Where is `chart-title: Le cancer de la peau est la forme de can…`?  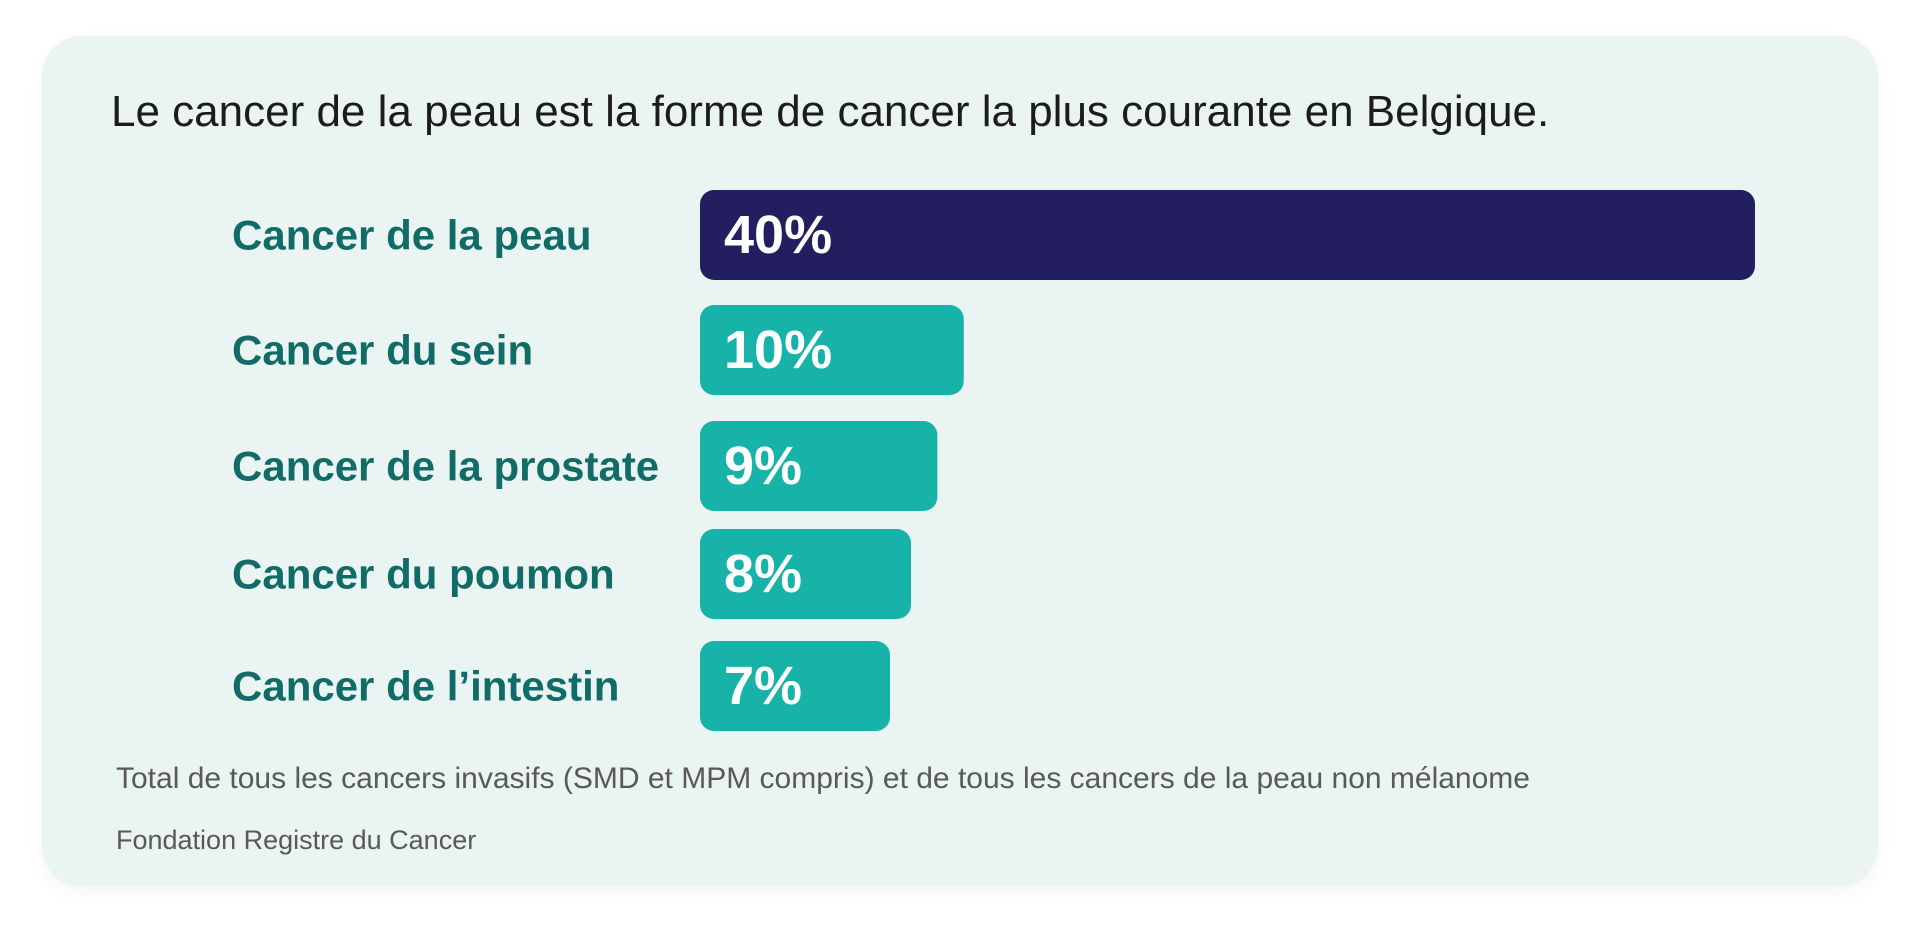
chart-title: Le cancer de la peau est la forme de can… is located at coordinates (830, 111).